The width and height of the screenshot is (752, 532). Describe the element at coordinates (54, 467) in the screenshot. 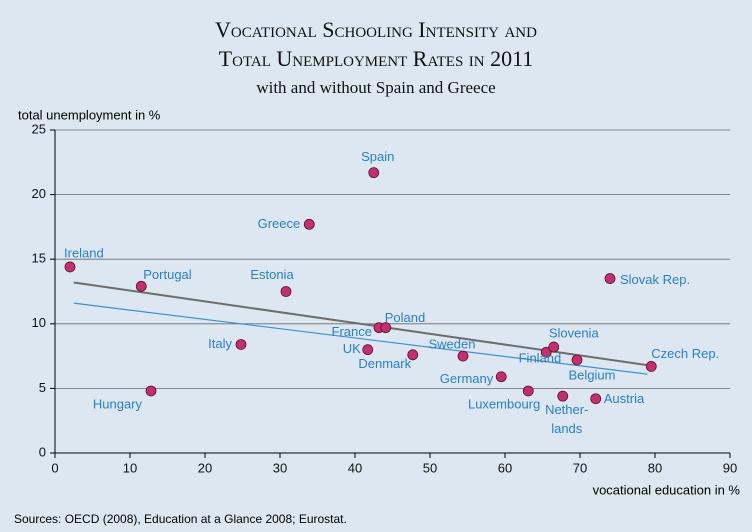

I see `x-tick-label: 0` at that location.